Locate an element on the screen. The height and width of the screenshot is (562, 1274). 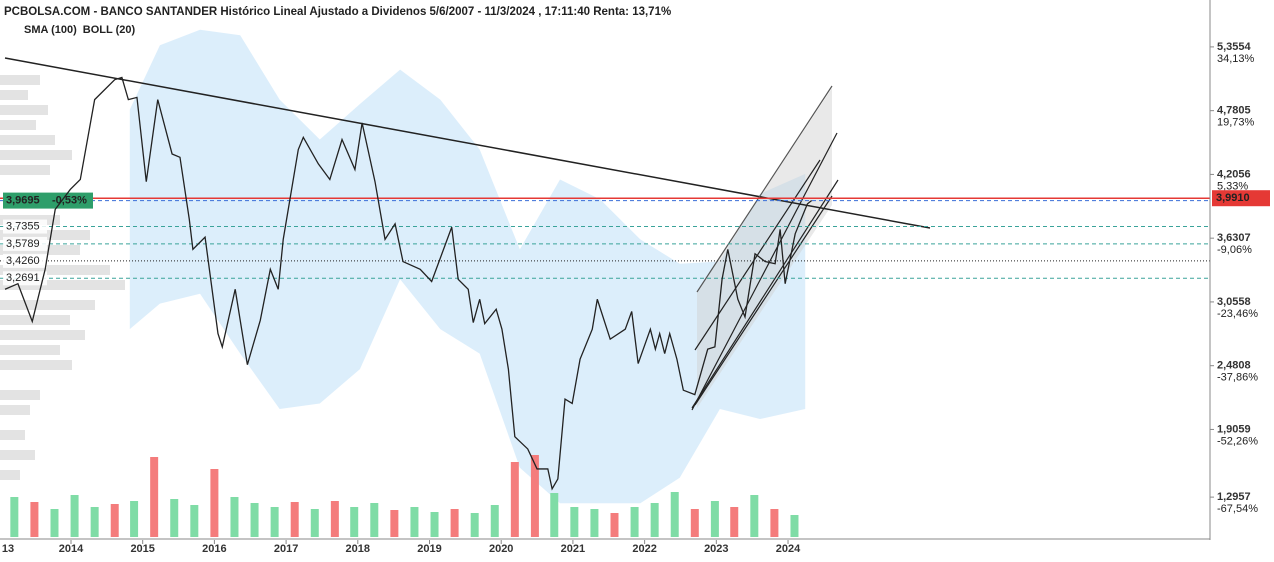
last-change: -0,53% is located at coordinates (69, 201).